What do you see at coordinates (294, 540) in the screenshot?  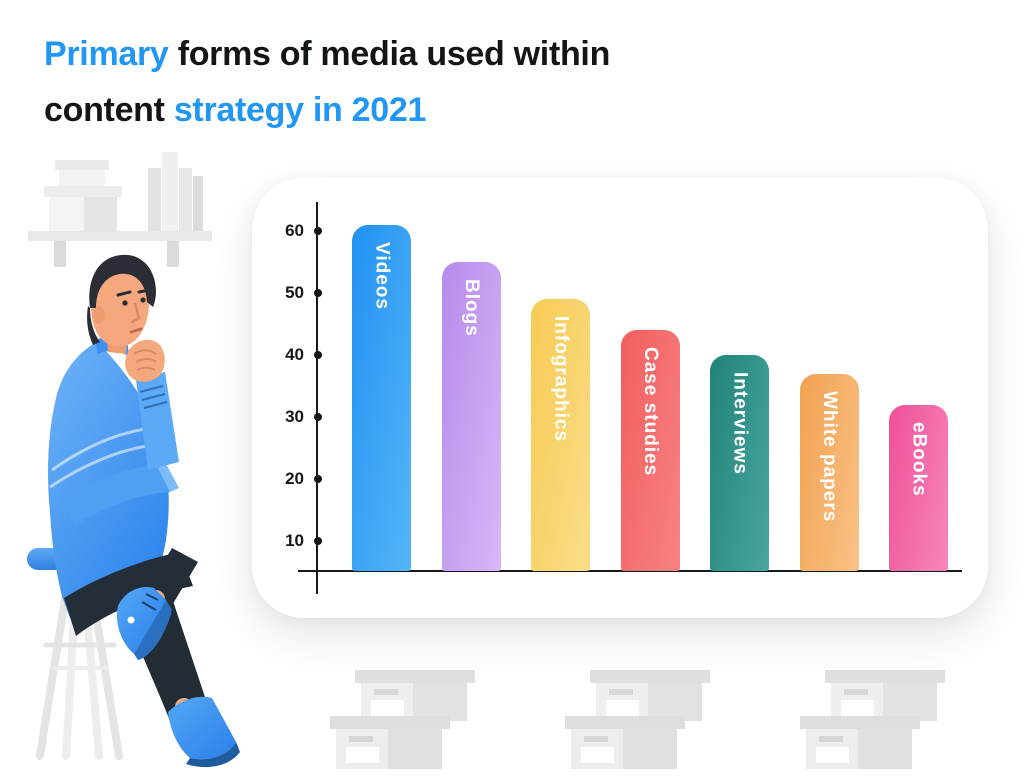 I see `y-tick-label-10: 10` at bounding box center [294, 540].